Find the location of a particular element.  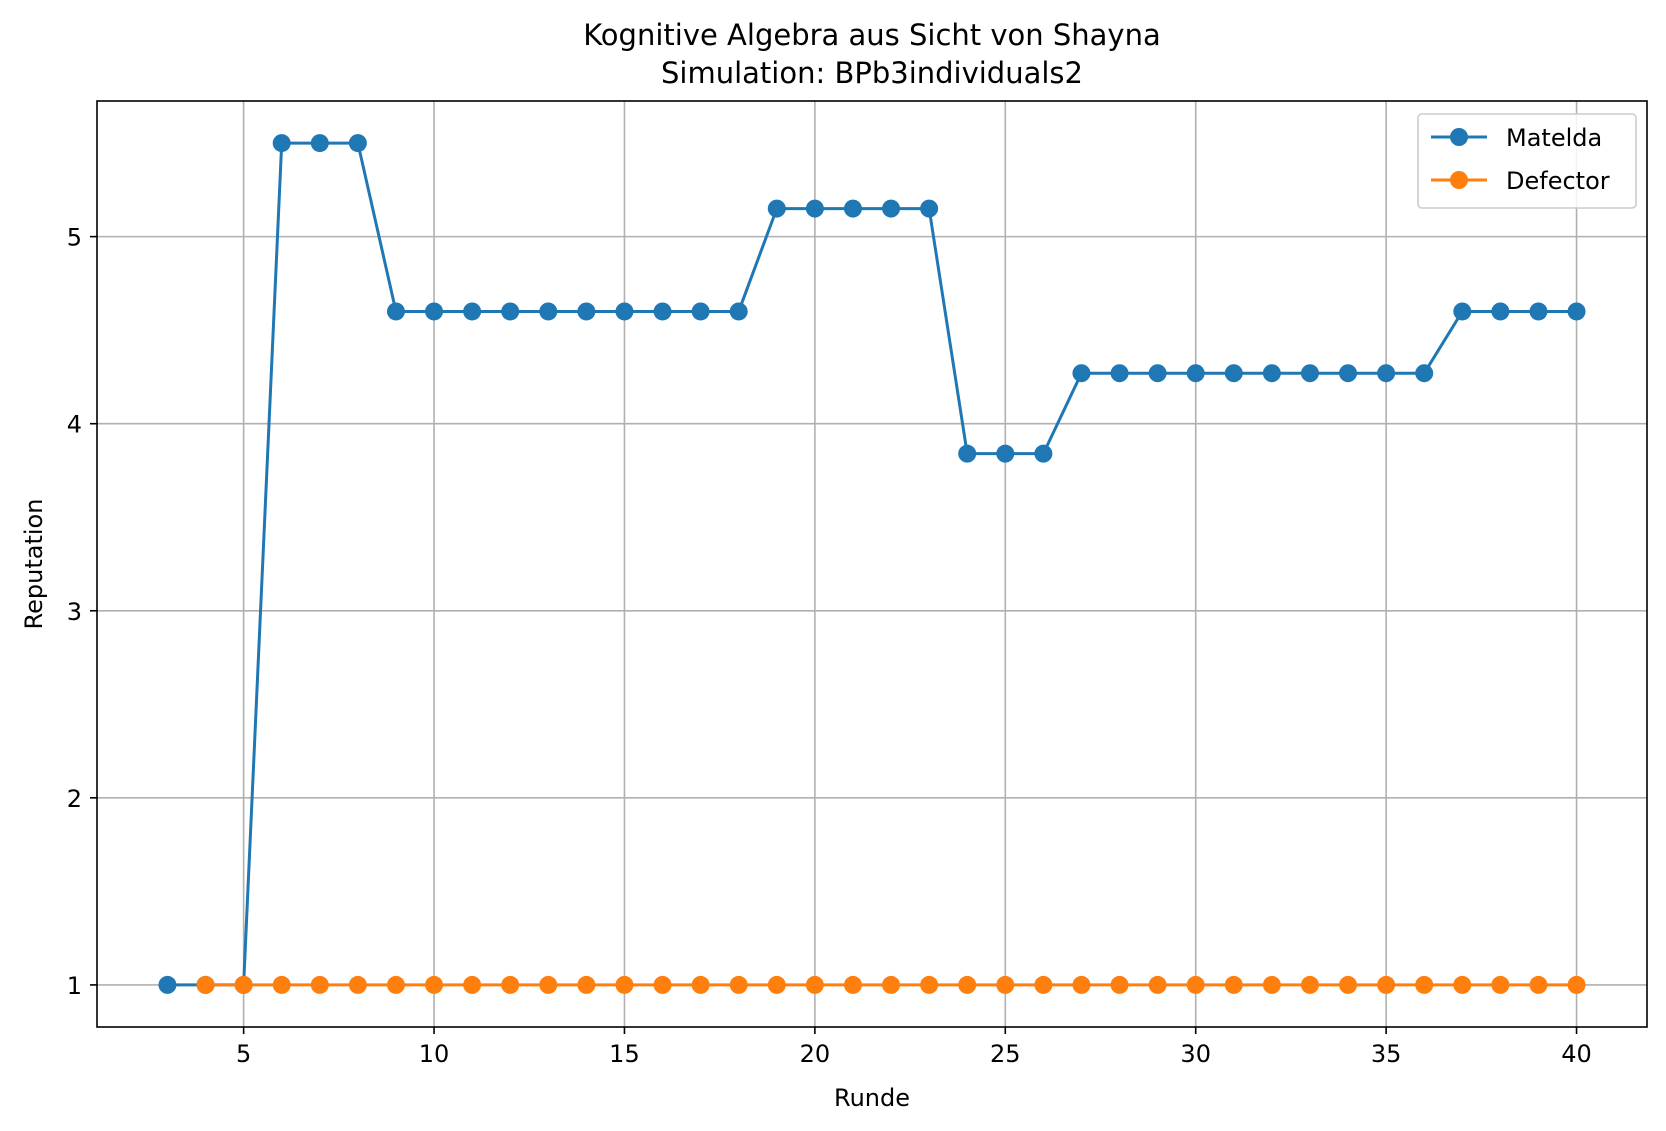

y-tick-label: 1 is located at coordinates (74, 986).